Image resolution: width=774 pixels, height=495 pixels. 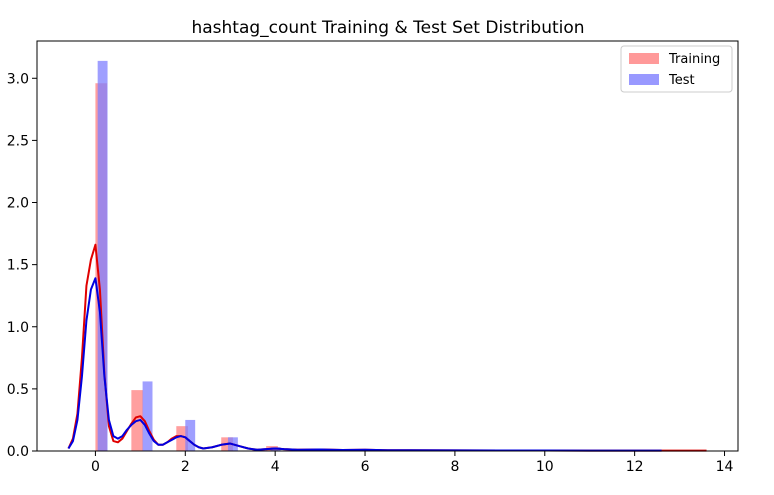 What do you see at coordinates (644, 58) in the screenshot?
I see `legend-swatch-training` at bounding box center [644, 58].